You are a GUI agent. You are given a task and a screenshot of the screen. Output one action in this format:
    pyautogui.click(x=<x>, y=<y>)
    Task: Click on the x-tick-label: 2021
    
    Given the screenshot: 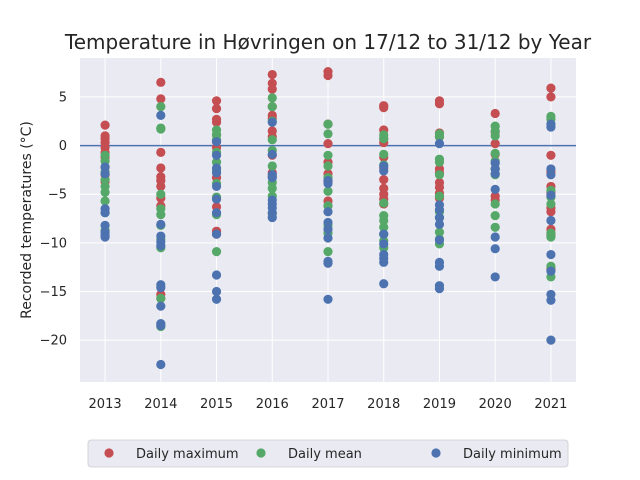 What is the action you would take?
    pyautogui.click(x=550, y=404)
    